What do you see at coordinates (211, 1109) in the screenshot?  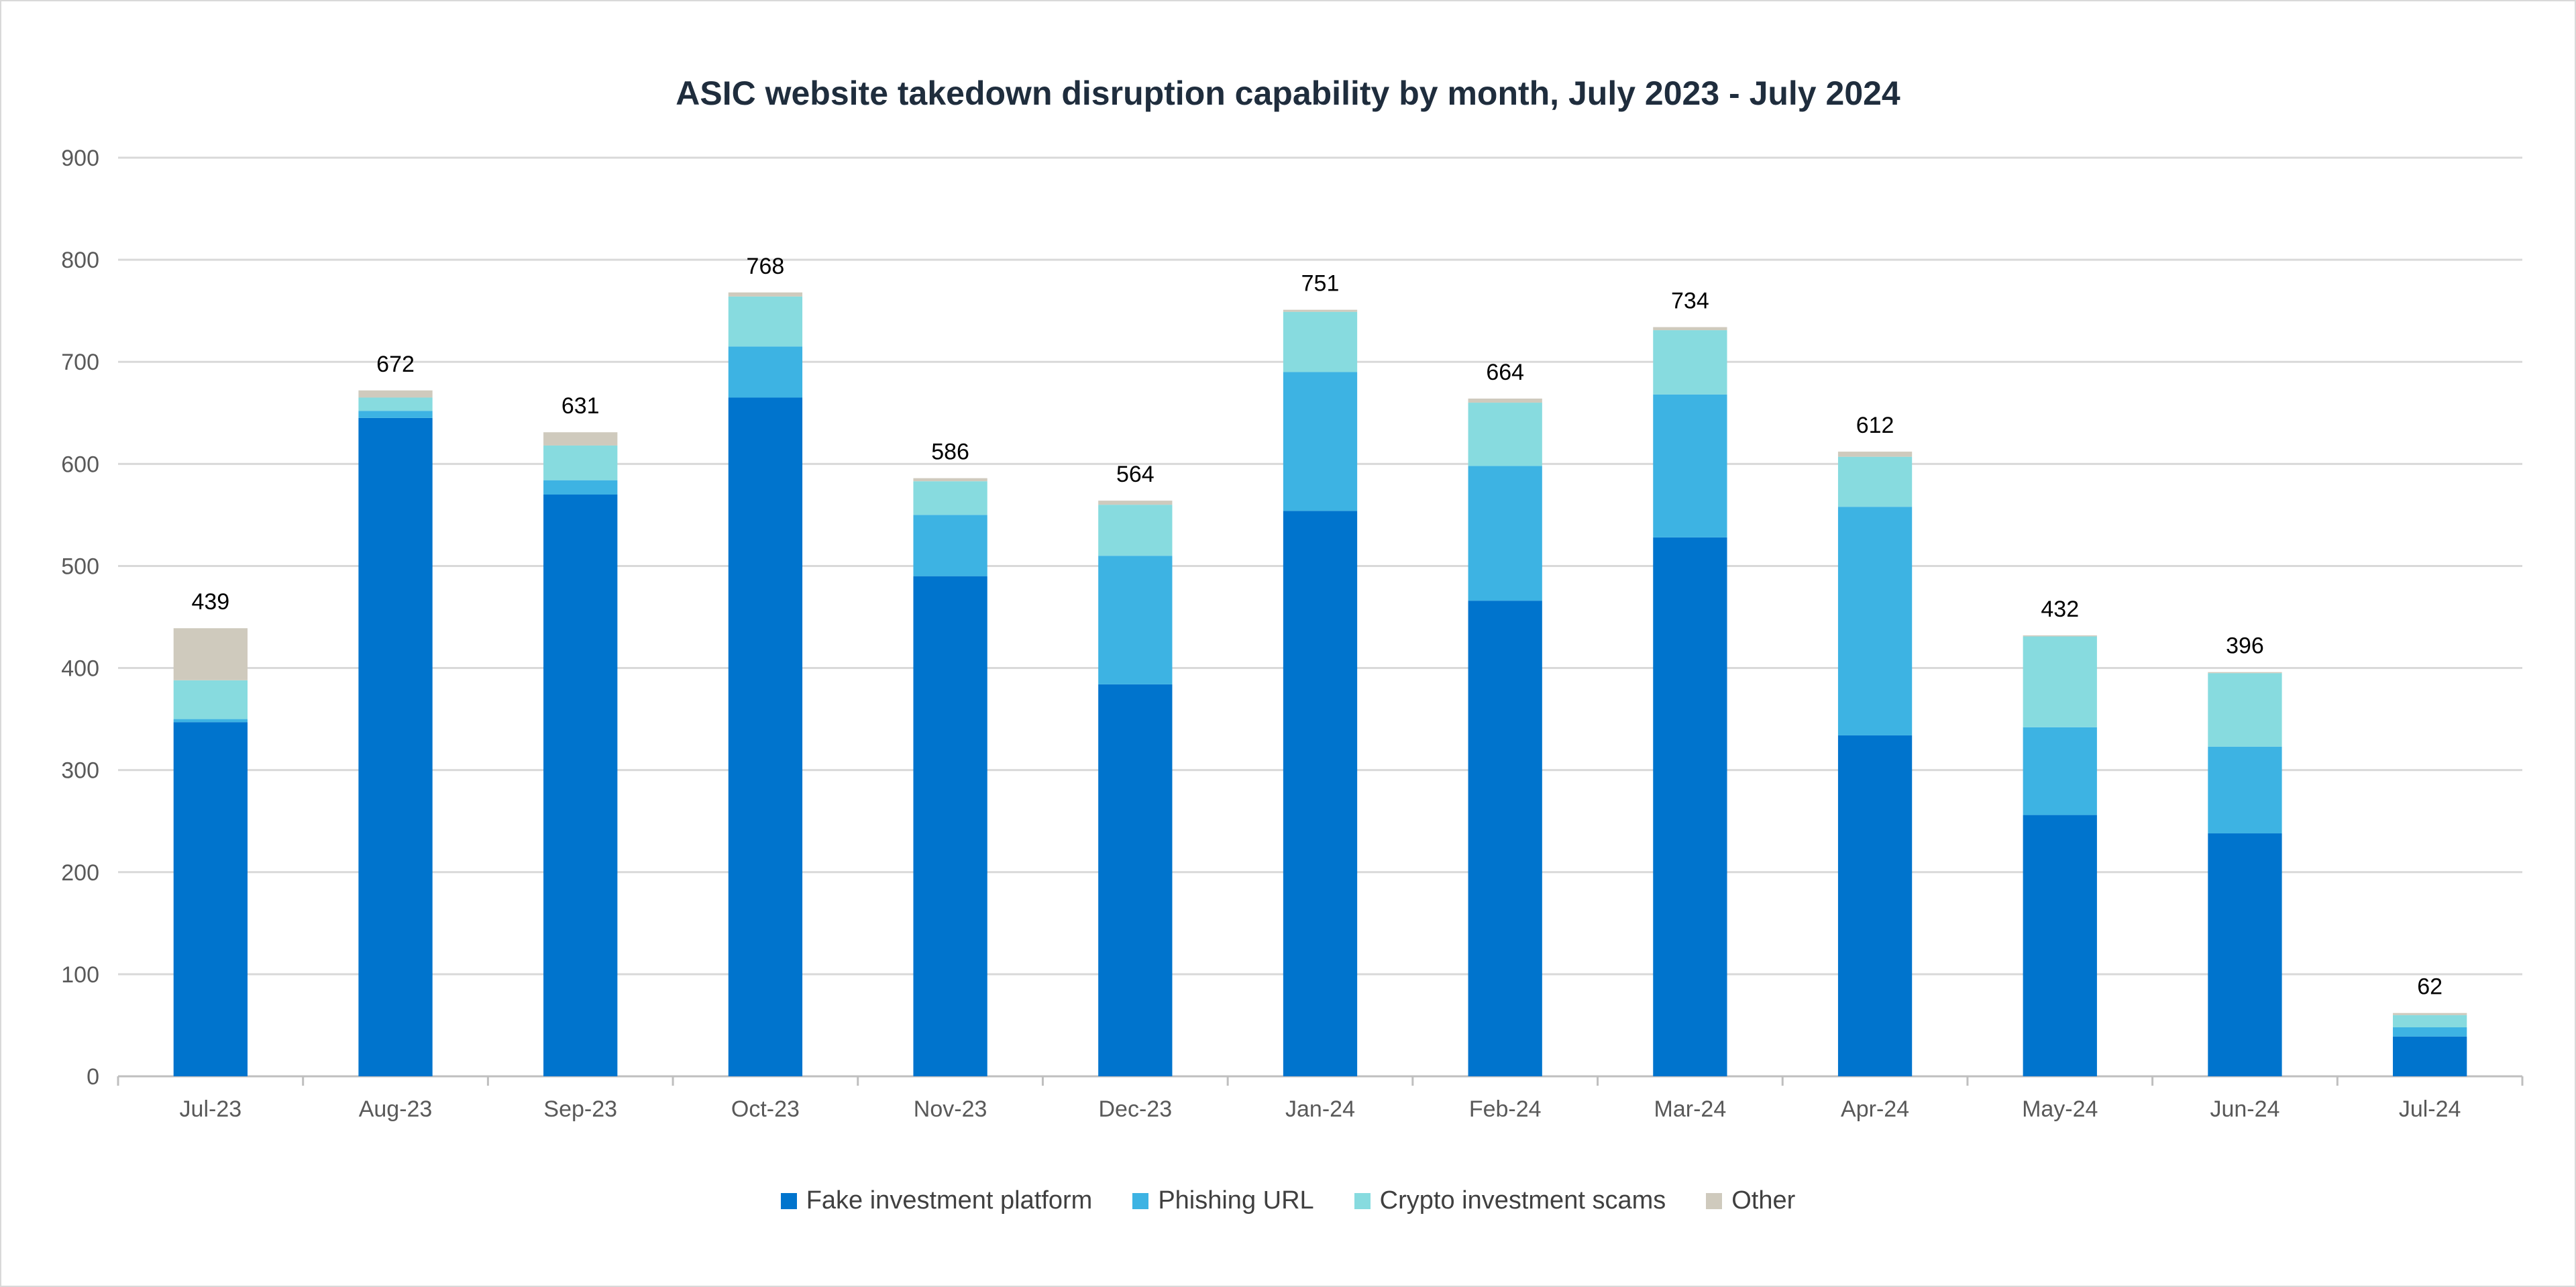 I see `x-tick-label: Jul-23` at bounding box center [211, 1109].